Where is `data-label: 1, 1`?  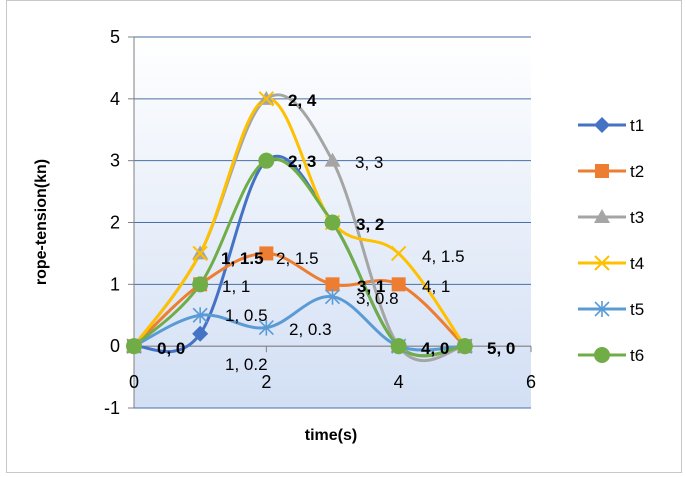
data-label: 1, 1 is located at coordinates (236, 286).